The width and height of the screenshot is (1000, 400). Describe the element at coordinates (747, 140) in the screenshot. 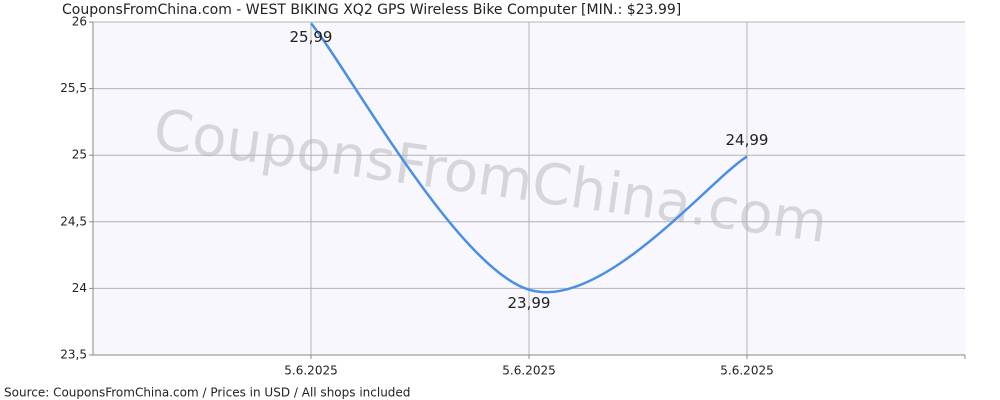

I see `data-label: 24,99` at that location.